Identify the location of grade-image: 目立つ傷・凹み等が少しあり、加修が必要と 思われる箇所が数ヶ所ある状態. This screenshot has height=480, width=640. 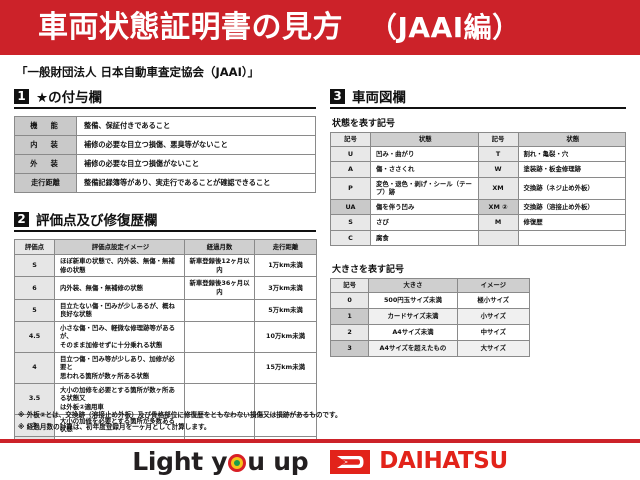
(119, 367).